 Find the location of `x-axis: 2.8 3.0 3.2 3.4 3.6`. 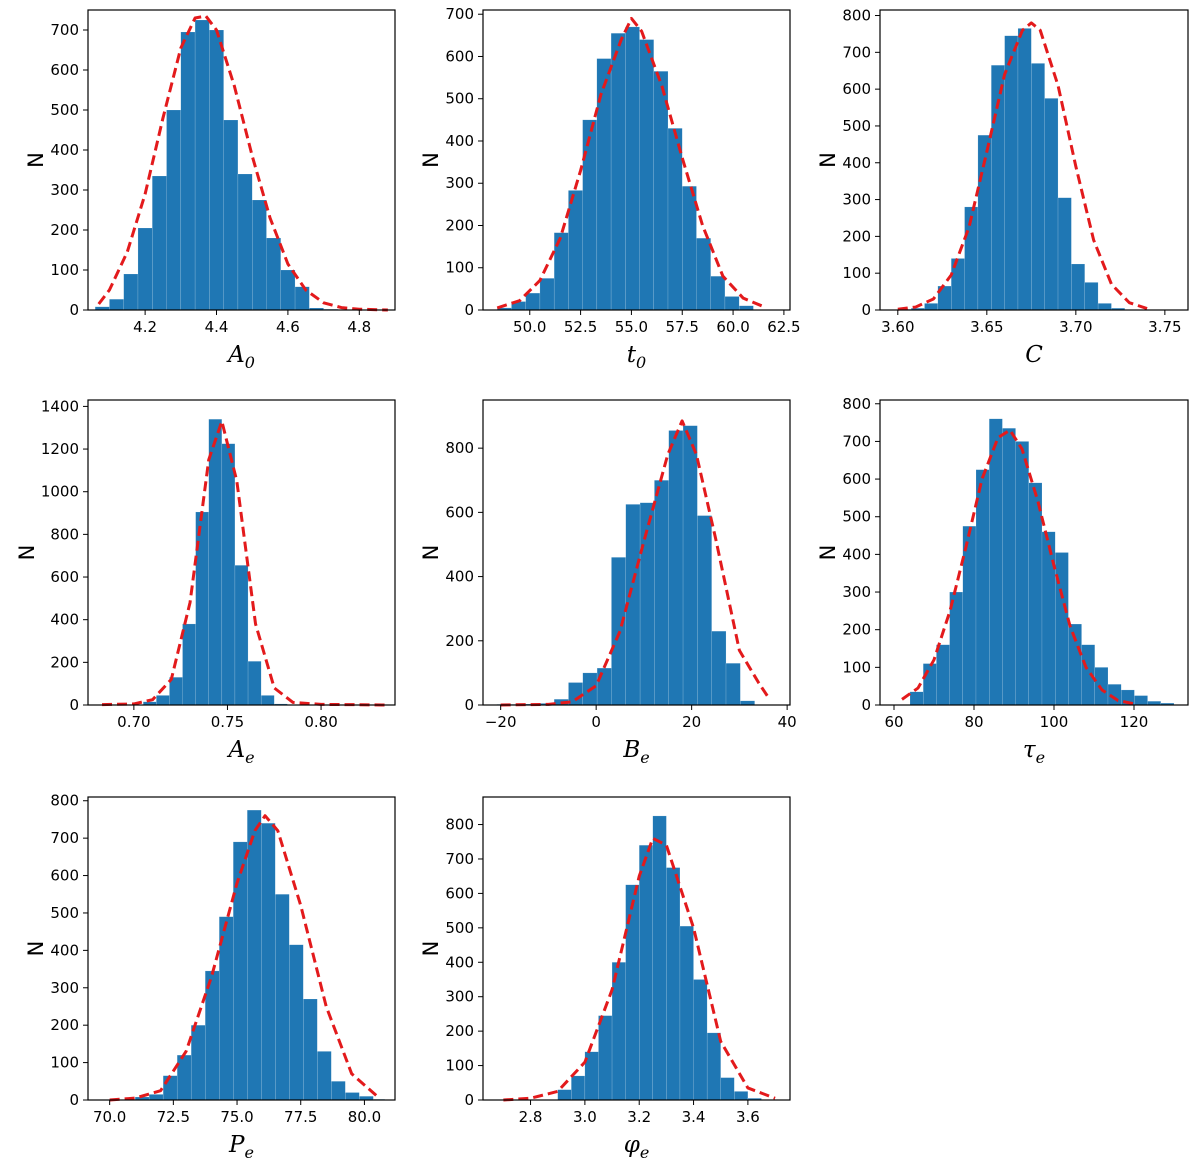

x-axis: 2.8 3.0 3.2 3.4 3.6 is located at coordinates (639, 1113).